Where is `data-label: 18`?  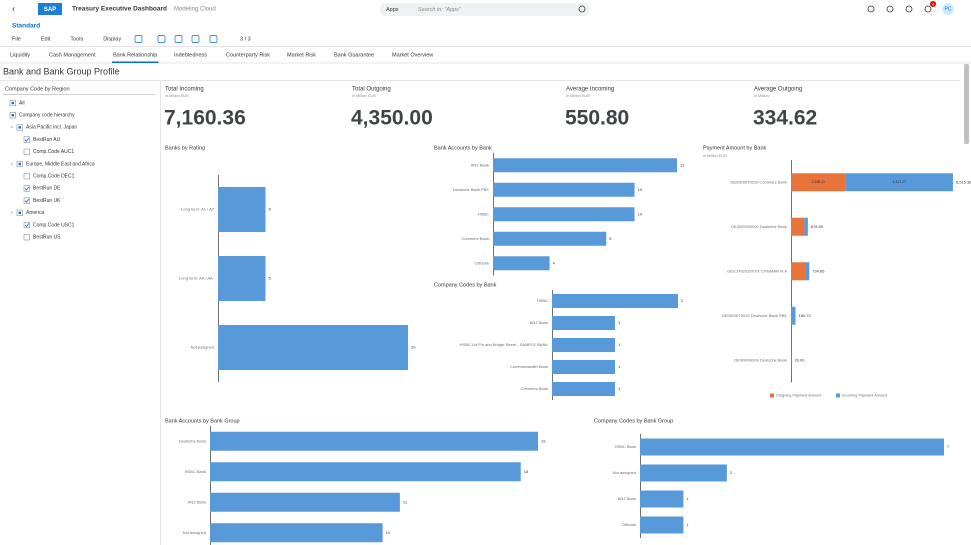
data-label: 18 is located at coordinates (526, 471).